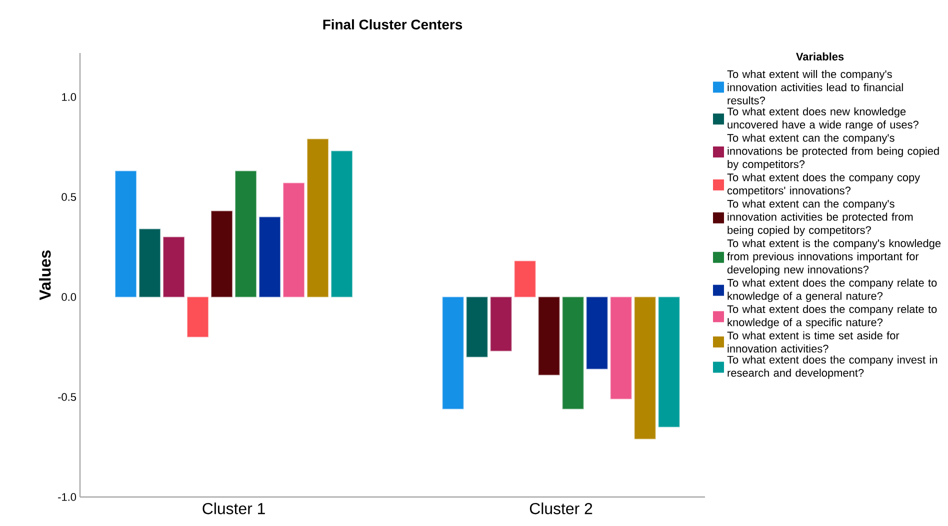 The image size is (948, 526). What do you see at coordinates (832, 367) in the screenshot?
I see `legend-label: To what extent does the company invest in research and development?` at bounding box center [832, 367].